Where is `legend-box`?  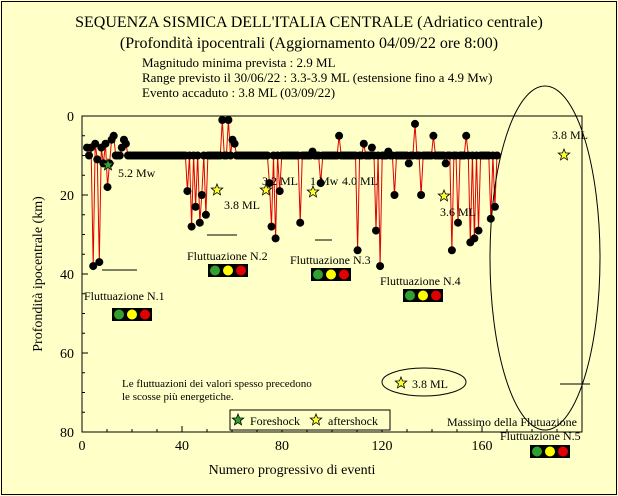
legend-box is located at coordinates (310, 420).